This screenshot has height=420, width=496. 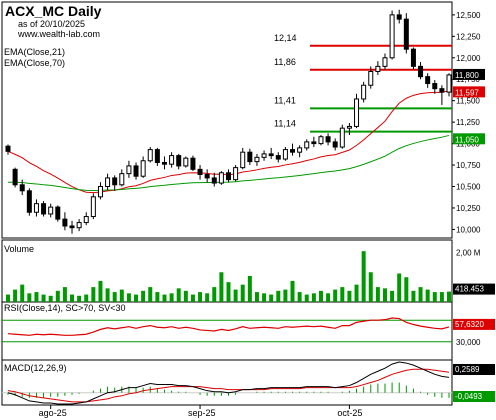 I want to click on price-badge-label: 11,597, so click(x=467, y=92).